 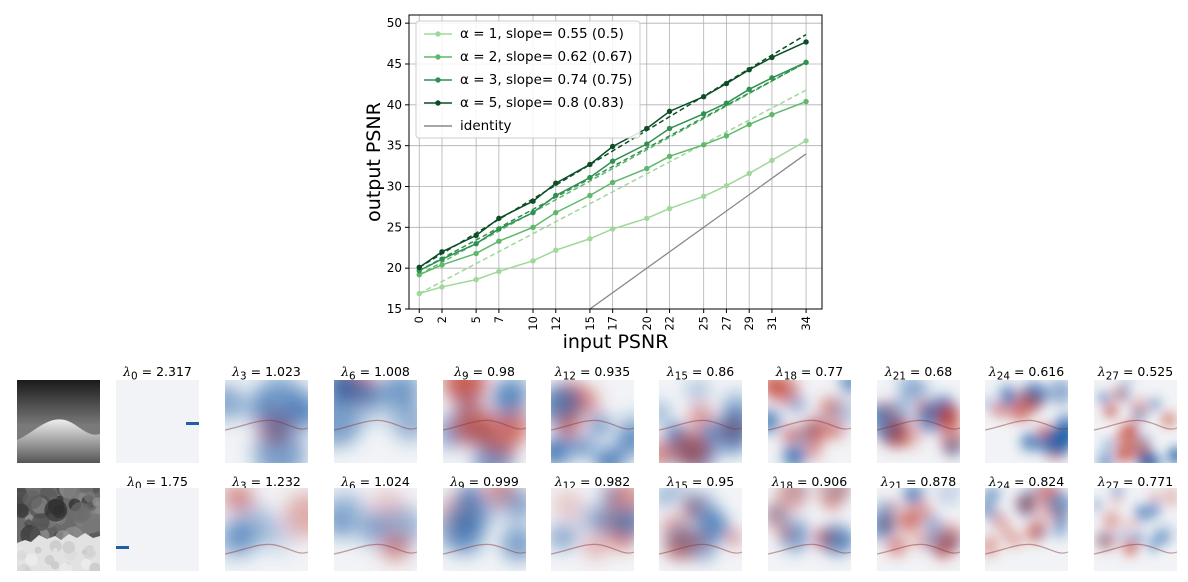 What do you see at coordinates (476, 319) in the screenshot?
I see `x-tick-label: 5` at bounding box center [476, 319].